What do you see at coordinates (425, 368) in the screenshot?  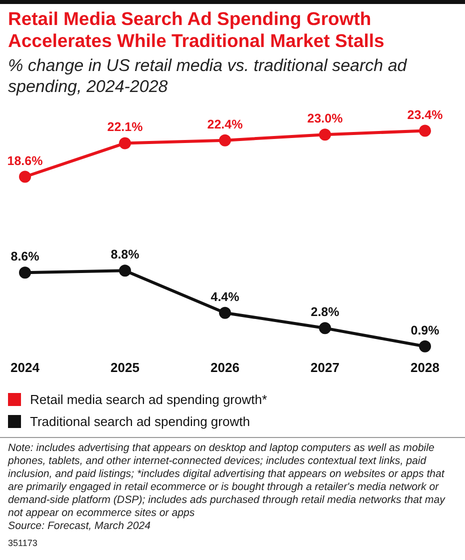 I see `x-tick-label: 2028` at bounding box center [425, 368].